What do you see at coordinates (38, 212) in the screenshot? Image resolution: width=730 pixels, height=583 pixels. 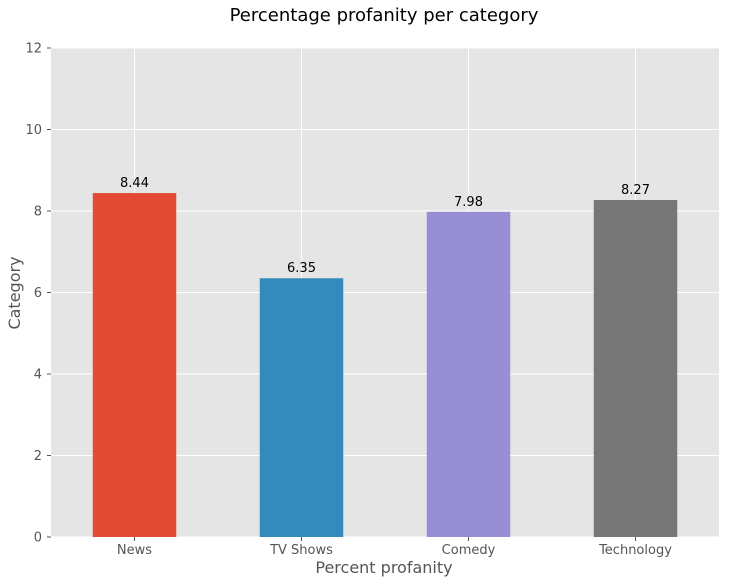 I see `y-tick-label: 8` at bounding box center [38, 212].